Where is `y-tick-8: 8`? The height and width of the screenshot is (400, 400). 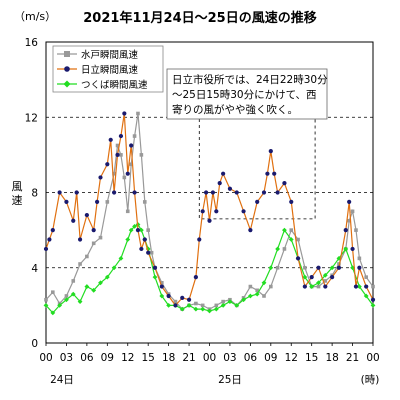
y-tick-8: 8 is located at coordinates (34, 194).